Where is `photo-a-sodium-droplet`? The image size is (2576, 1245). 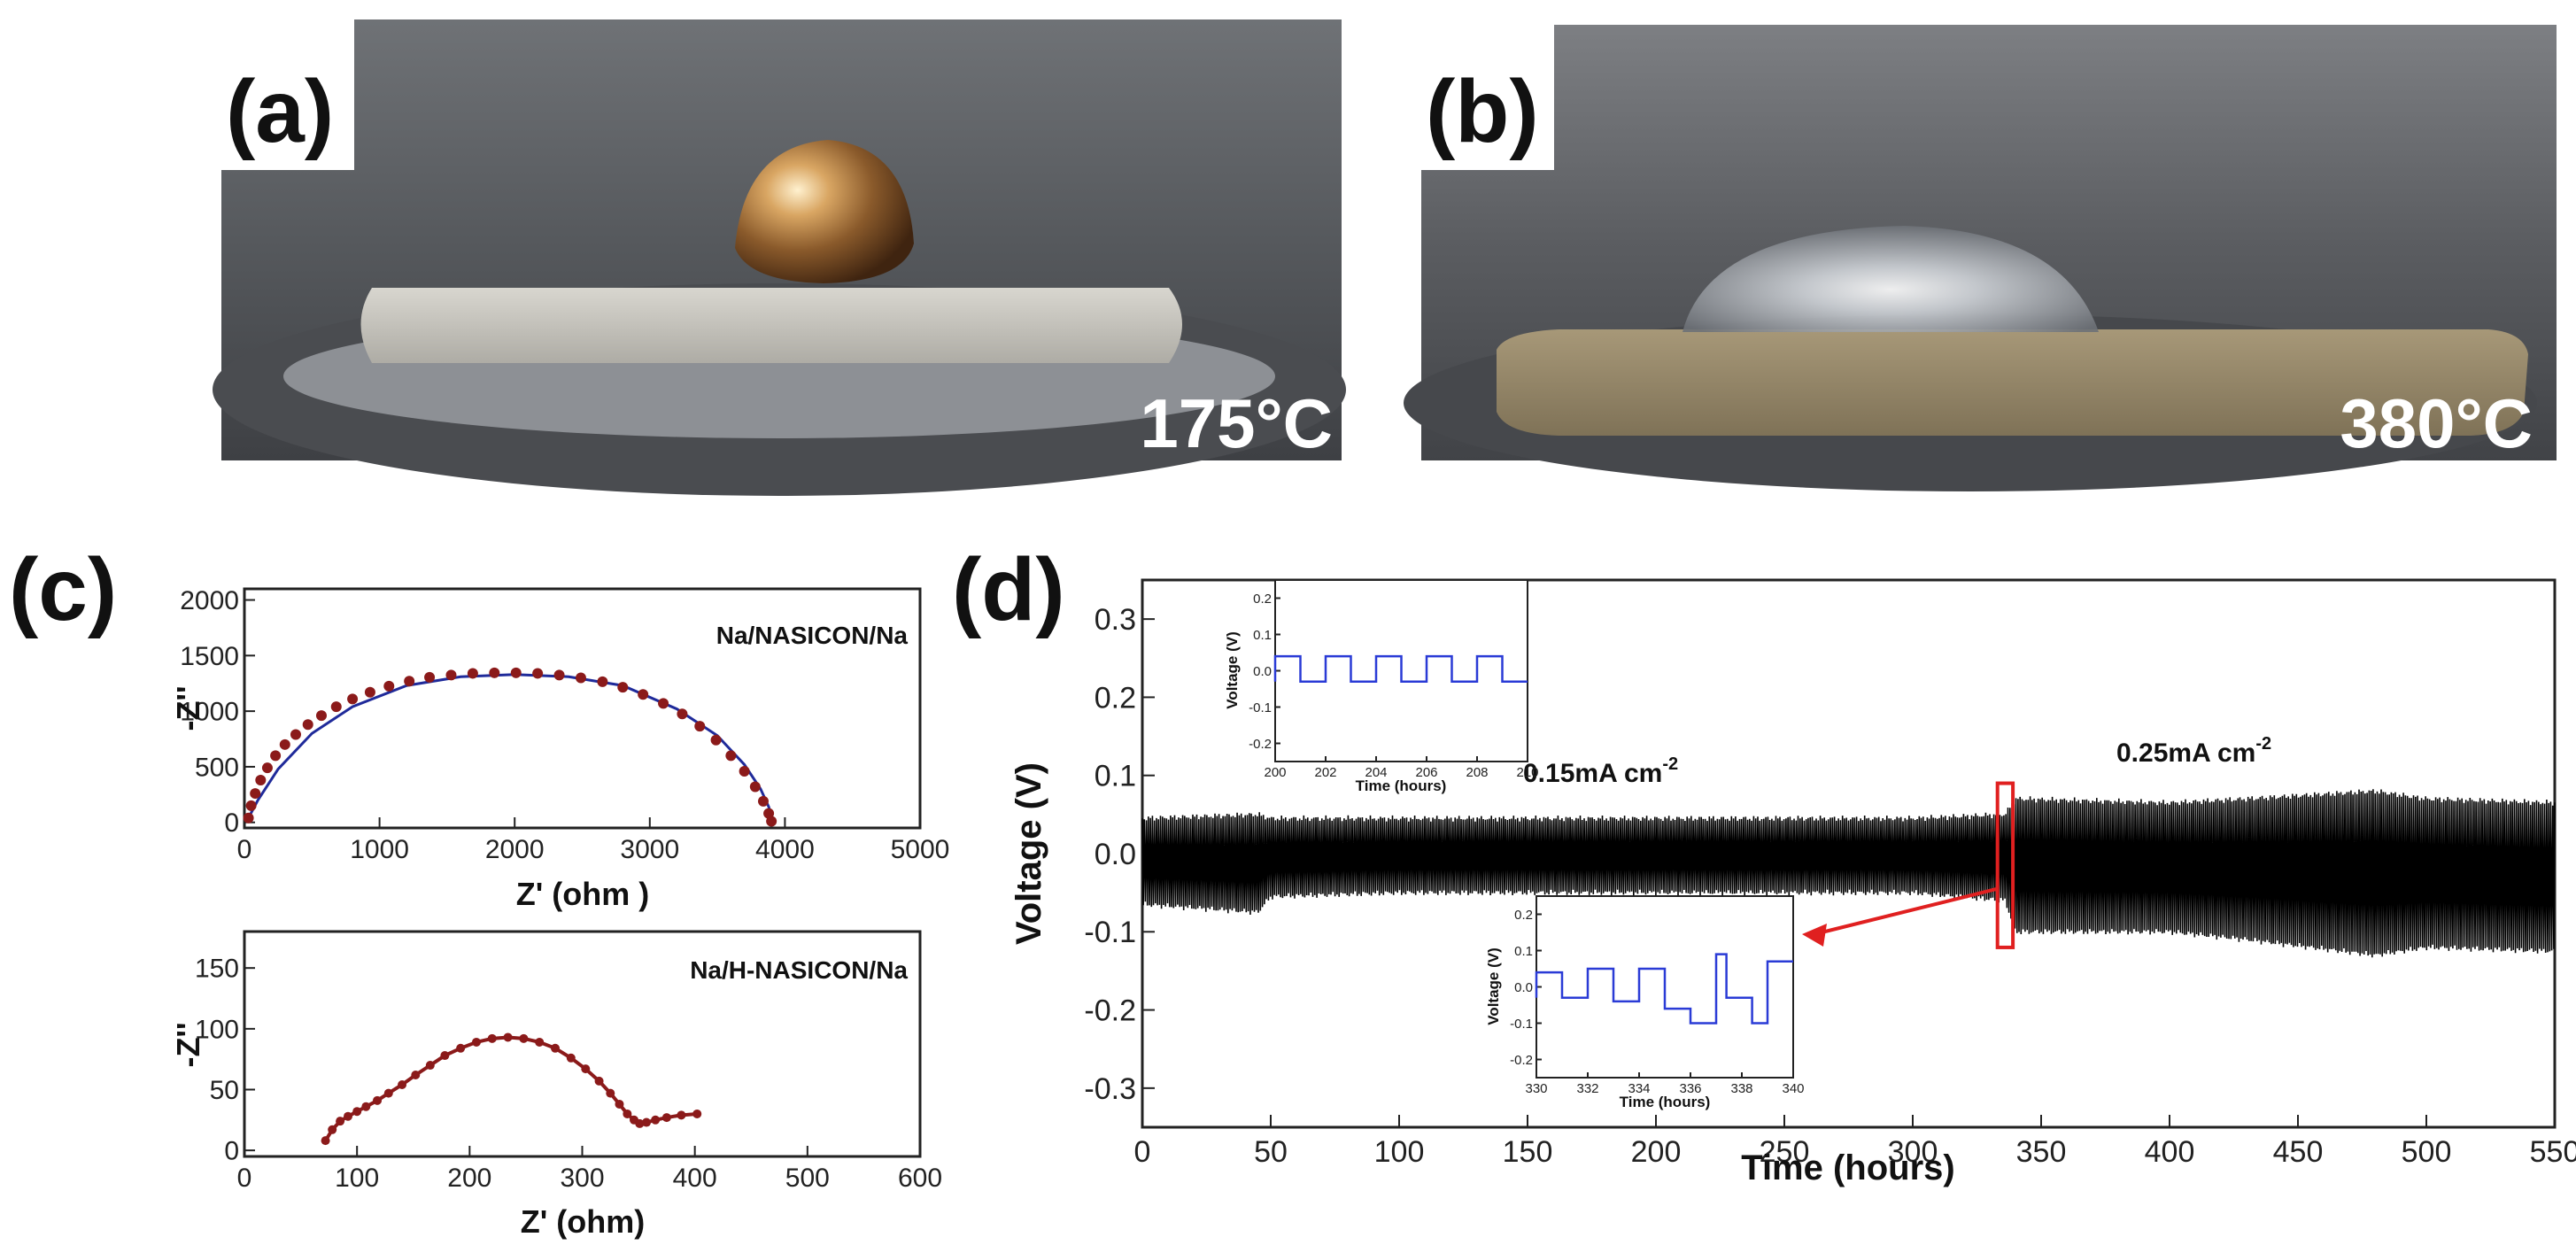 photo-a-sodium-droplet is located at coordinates (824, 211).